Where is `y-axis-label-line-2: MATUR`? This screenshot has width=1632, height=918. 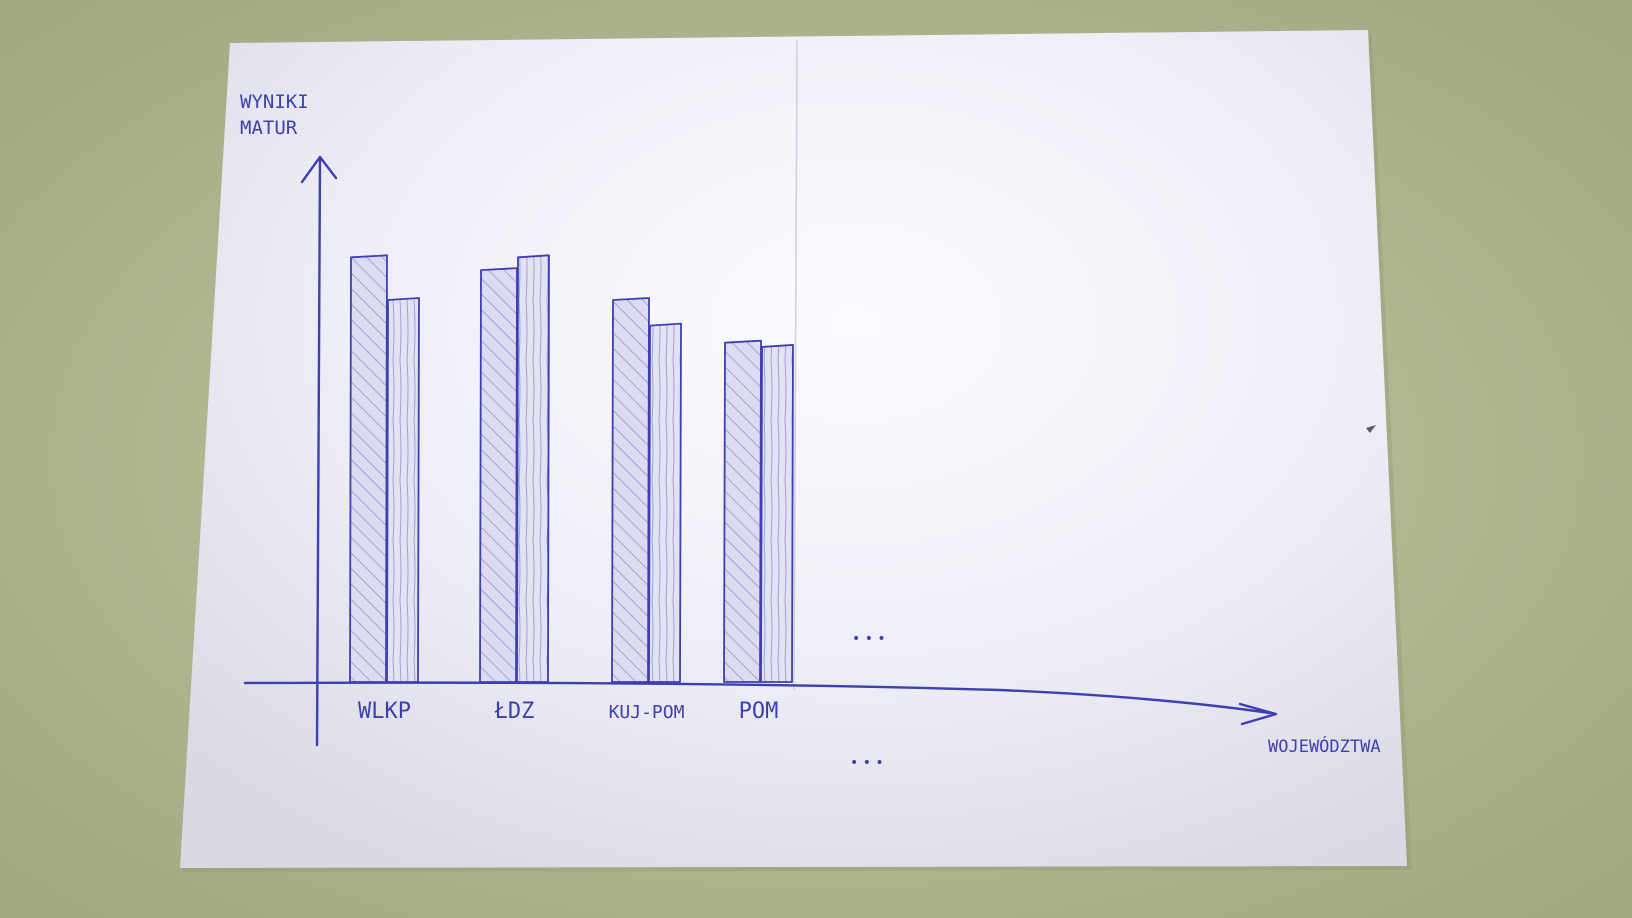
y-axis-label-line-2: MATUR is located at coordinates (269, 128).